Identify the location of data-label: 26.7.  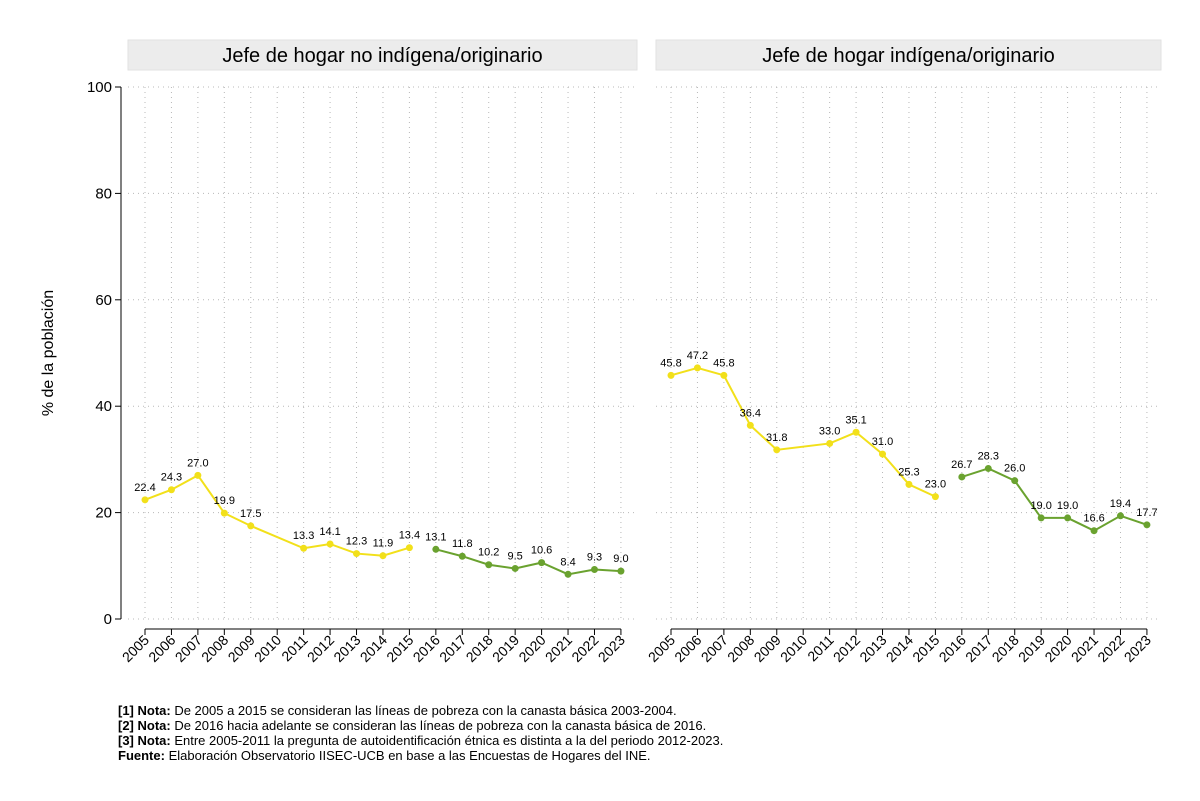
(961, 465).